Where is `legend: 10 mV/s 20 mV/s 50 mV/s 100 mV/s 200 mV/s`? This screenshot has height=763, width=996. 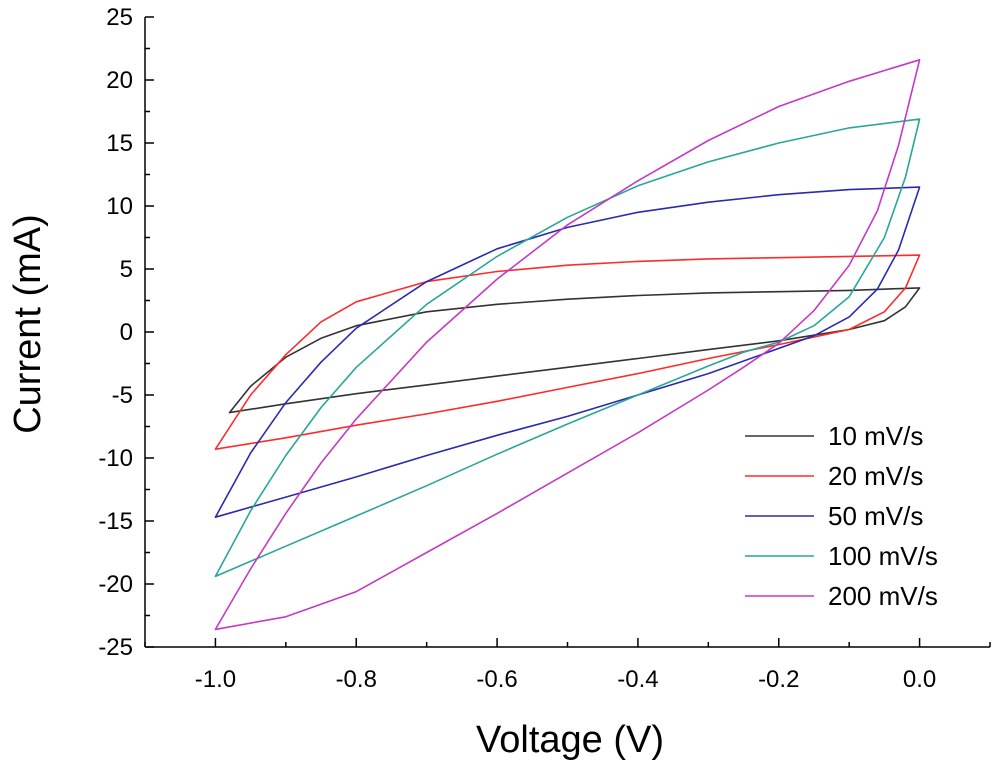 legend: 10 mV/s 20 mV/s 50 mV/s 100 mV/s 200 mV/s is located at coordinates (841, 516).